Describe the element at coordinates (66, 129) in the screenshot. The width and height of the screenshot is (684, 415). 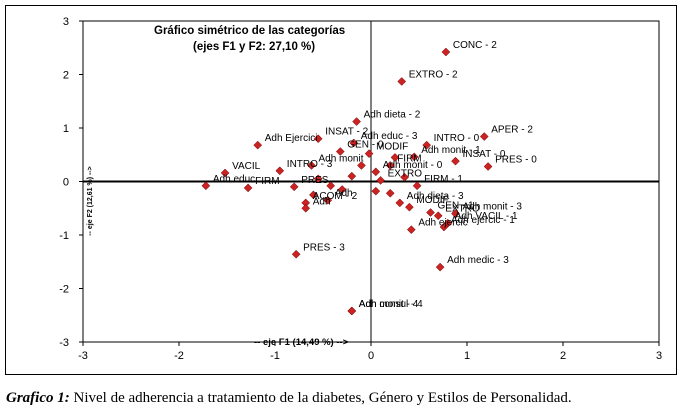
I see `y-tick-label: 1` at that location.